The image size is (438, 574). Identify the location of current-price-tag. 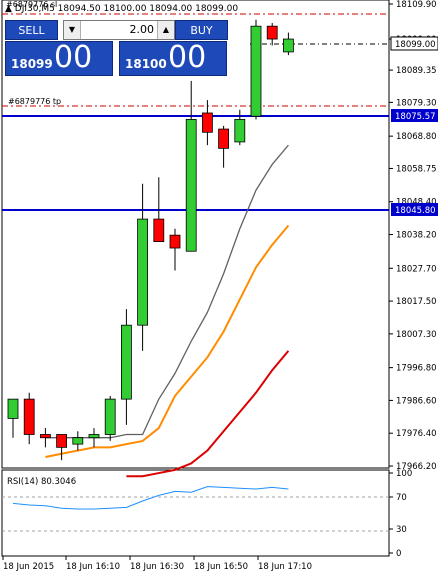
(414, 43).